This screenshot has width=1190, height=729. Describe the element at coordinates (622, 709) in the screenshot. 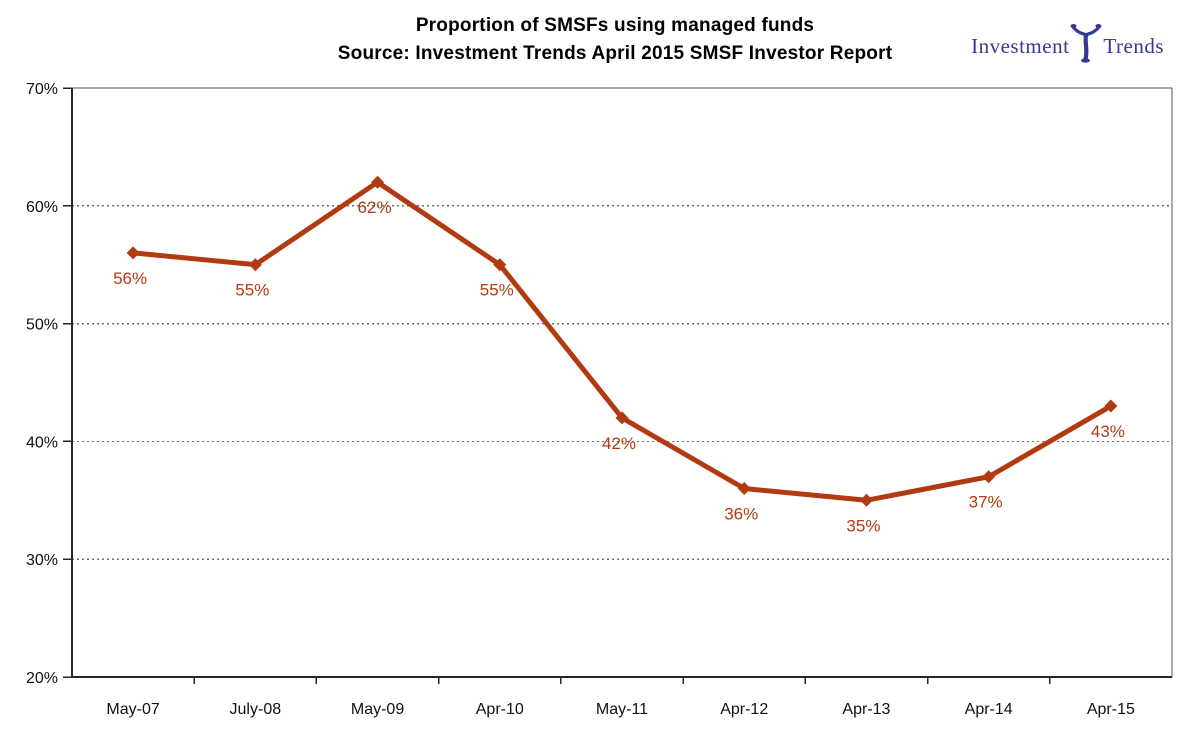

I see `x-tick-label: May-11` at that location.